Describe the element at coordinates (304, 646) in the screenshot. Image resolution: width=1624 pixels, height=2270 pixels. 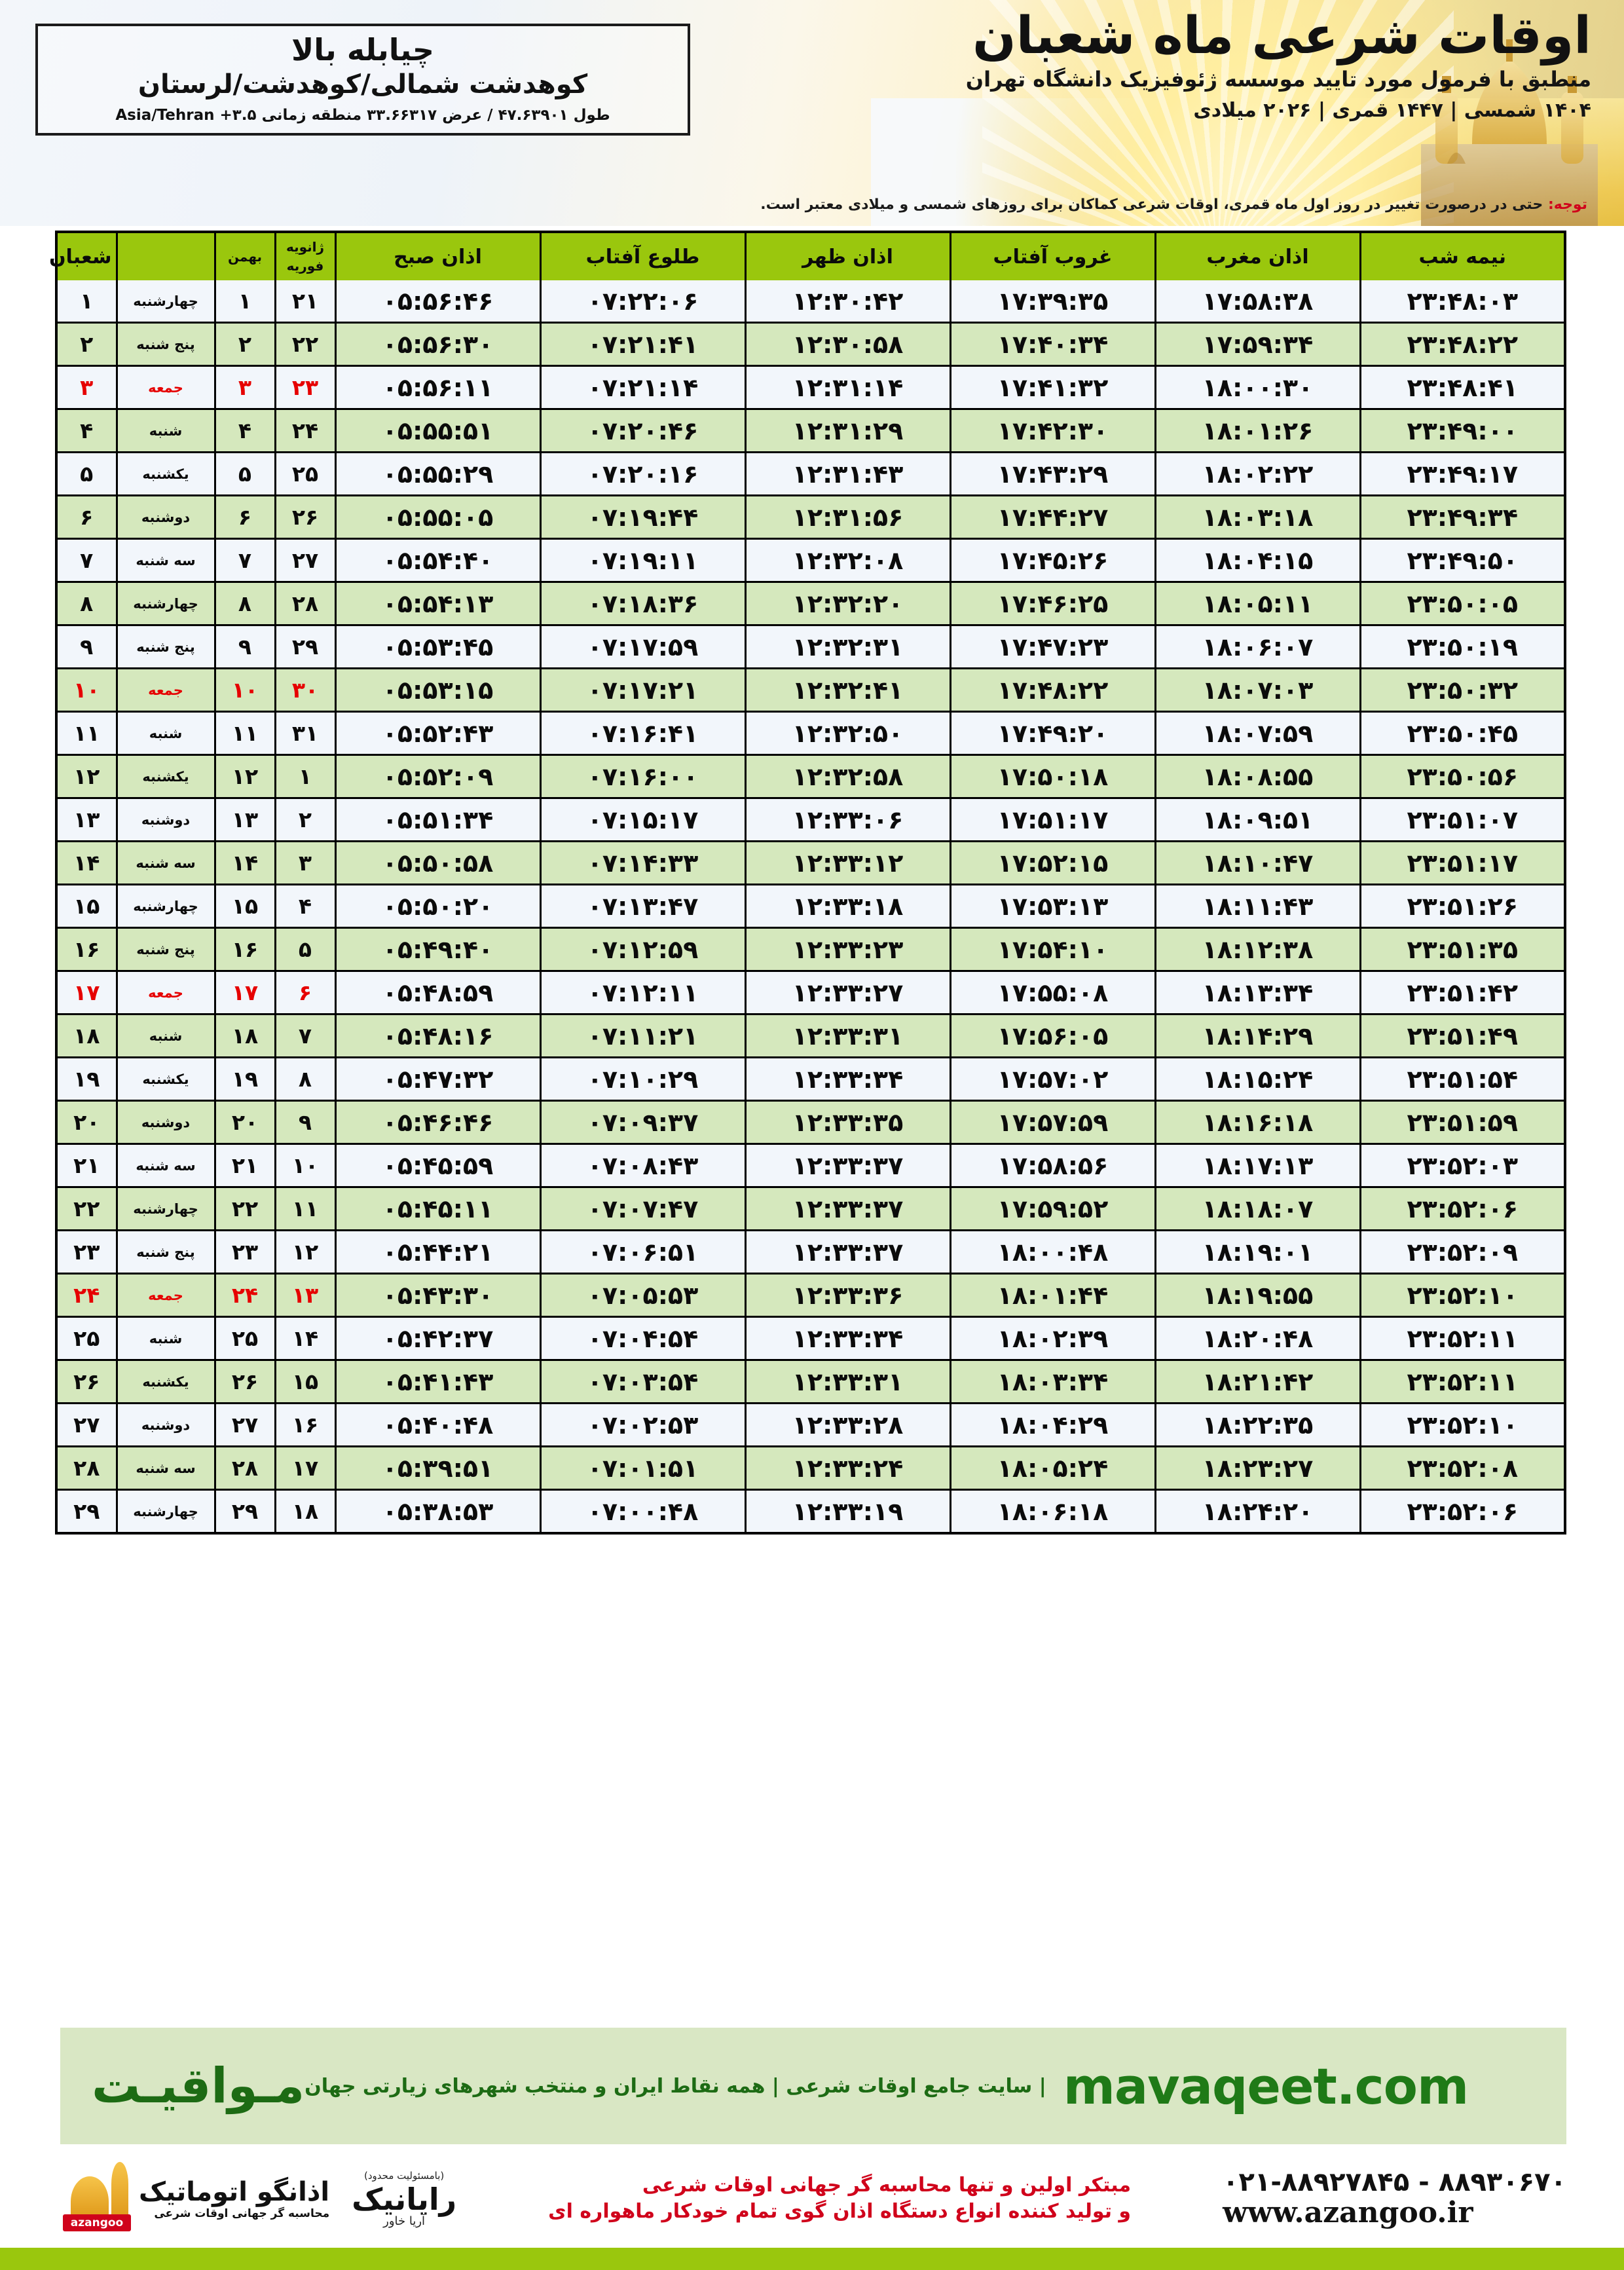
I see `cell-gregorian: ۲۹` at that location.